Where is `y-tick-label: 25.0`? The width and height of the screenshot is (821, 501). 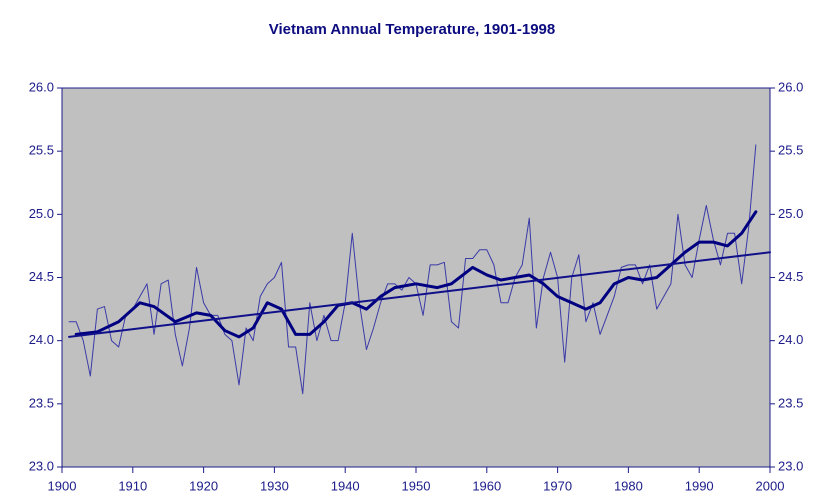 y-tick-label: 25.0 is located at coordinates (41, 213).